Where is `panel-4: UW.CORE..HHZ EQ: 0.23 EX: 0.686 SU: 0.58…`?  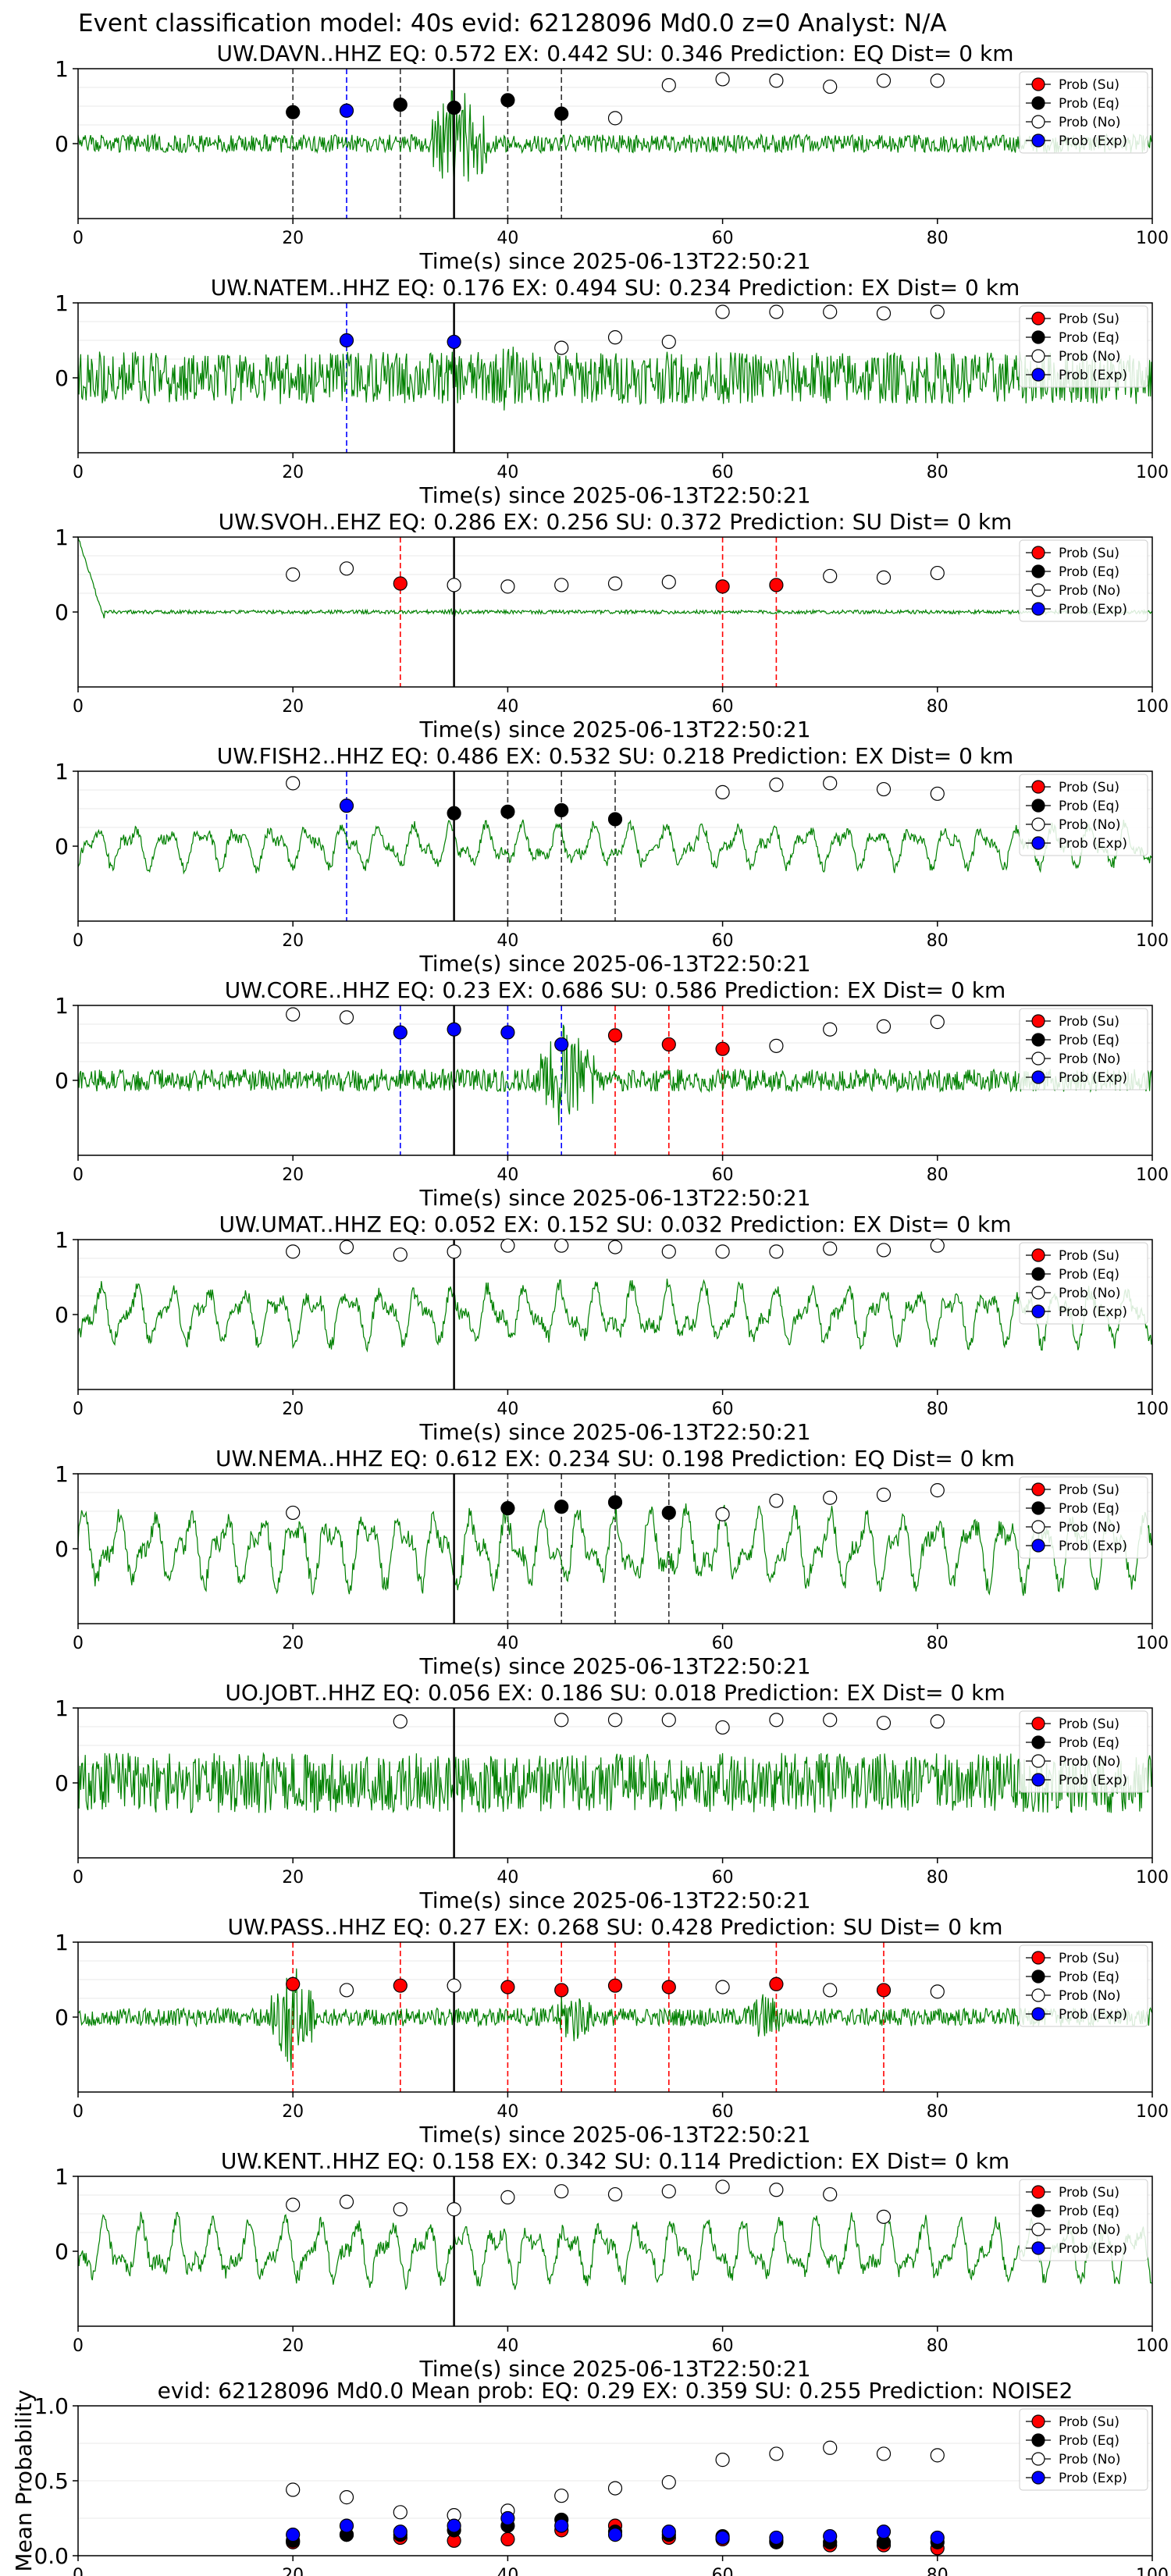 panel-4: UW.CORE..HHZ EQ: 0.23 EX: 0.686 SU: 0.58… is located at coordinates (612, 1094).